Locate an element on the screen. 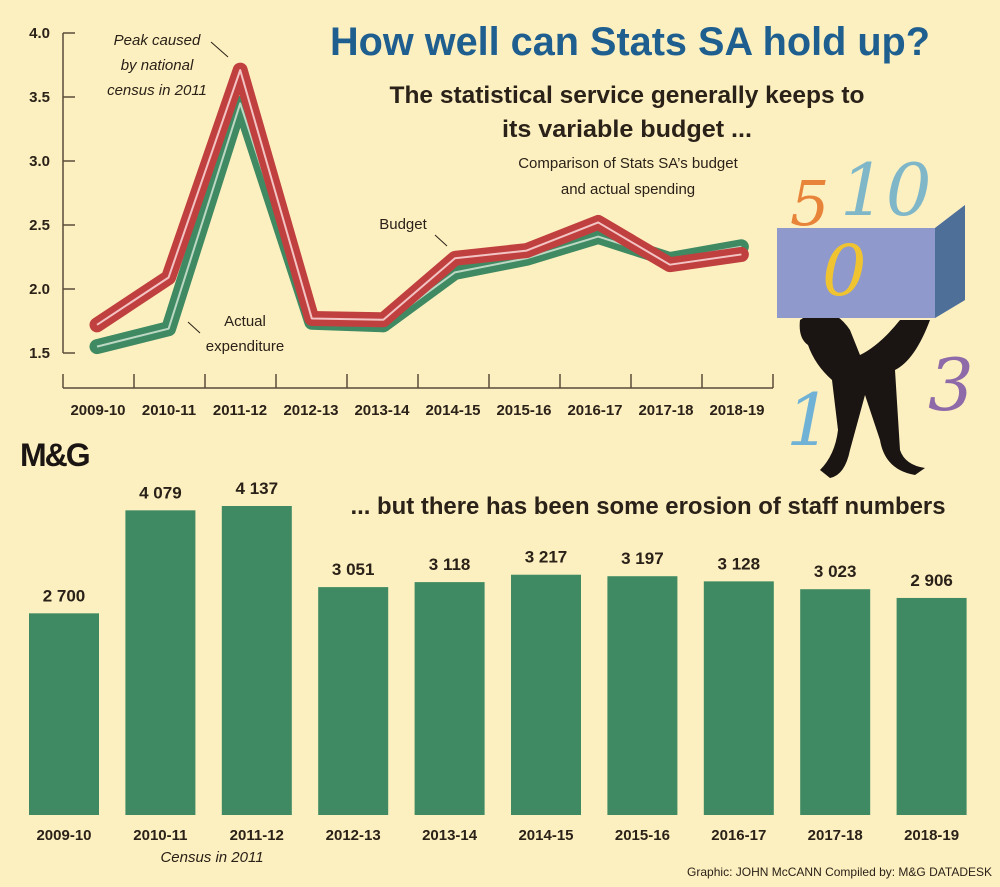 The image size is (1000, 887). bar-category-label: 2010-11 is located at coordinates (160, 835).